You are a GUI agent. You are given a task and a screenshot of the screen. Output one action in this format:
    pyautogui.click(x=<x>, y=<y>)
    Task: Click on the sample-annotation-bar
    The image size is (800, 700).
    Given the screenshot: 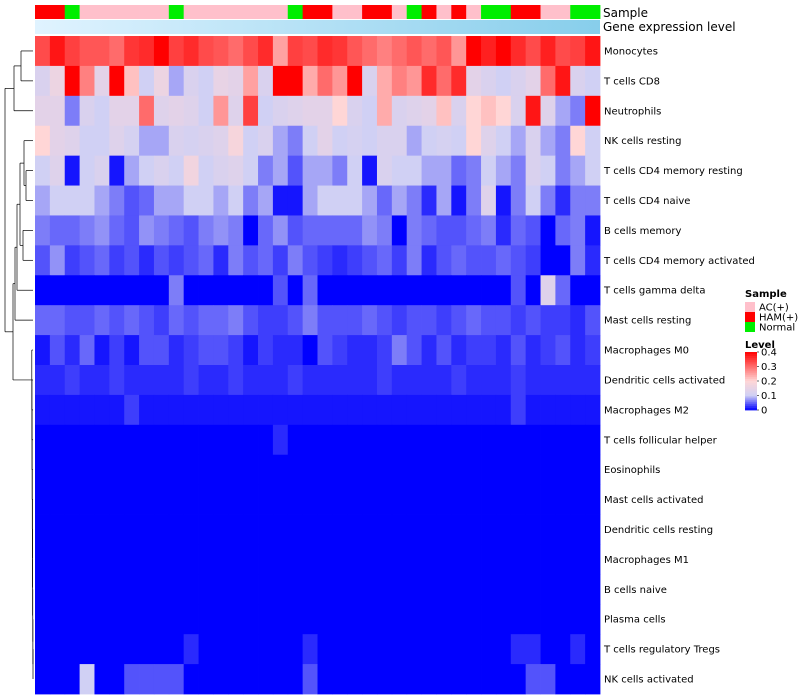 What is the action you would take?
    pyautogui.click(x=318, y=12)
    